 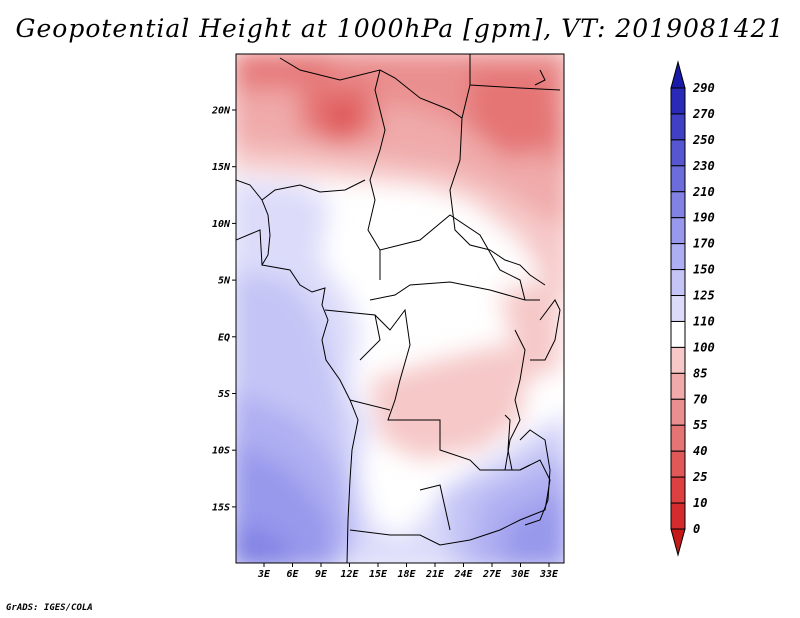 I want to click on lon-tick-label: 3E, so click(x=264, y=574).